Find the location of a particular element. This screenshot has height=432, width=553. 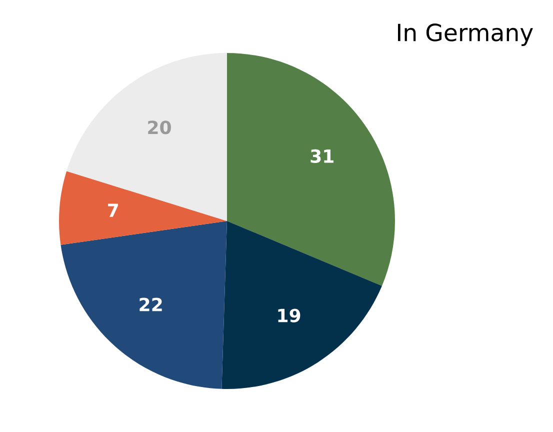

data-label: 31 is located at coordinates (322, 156).